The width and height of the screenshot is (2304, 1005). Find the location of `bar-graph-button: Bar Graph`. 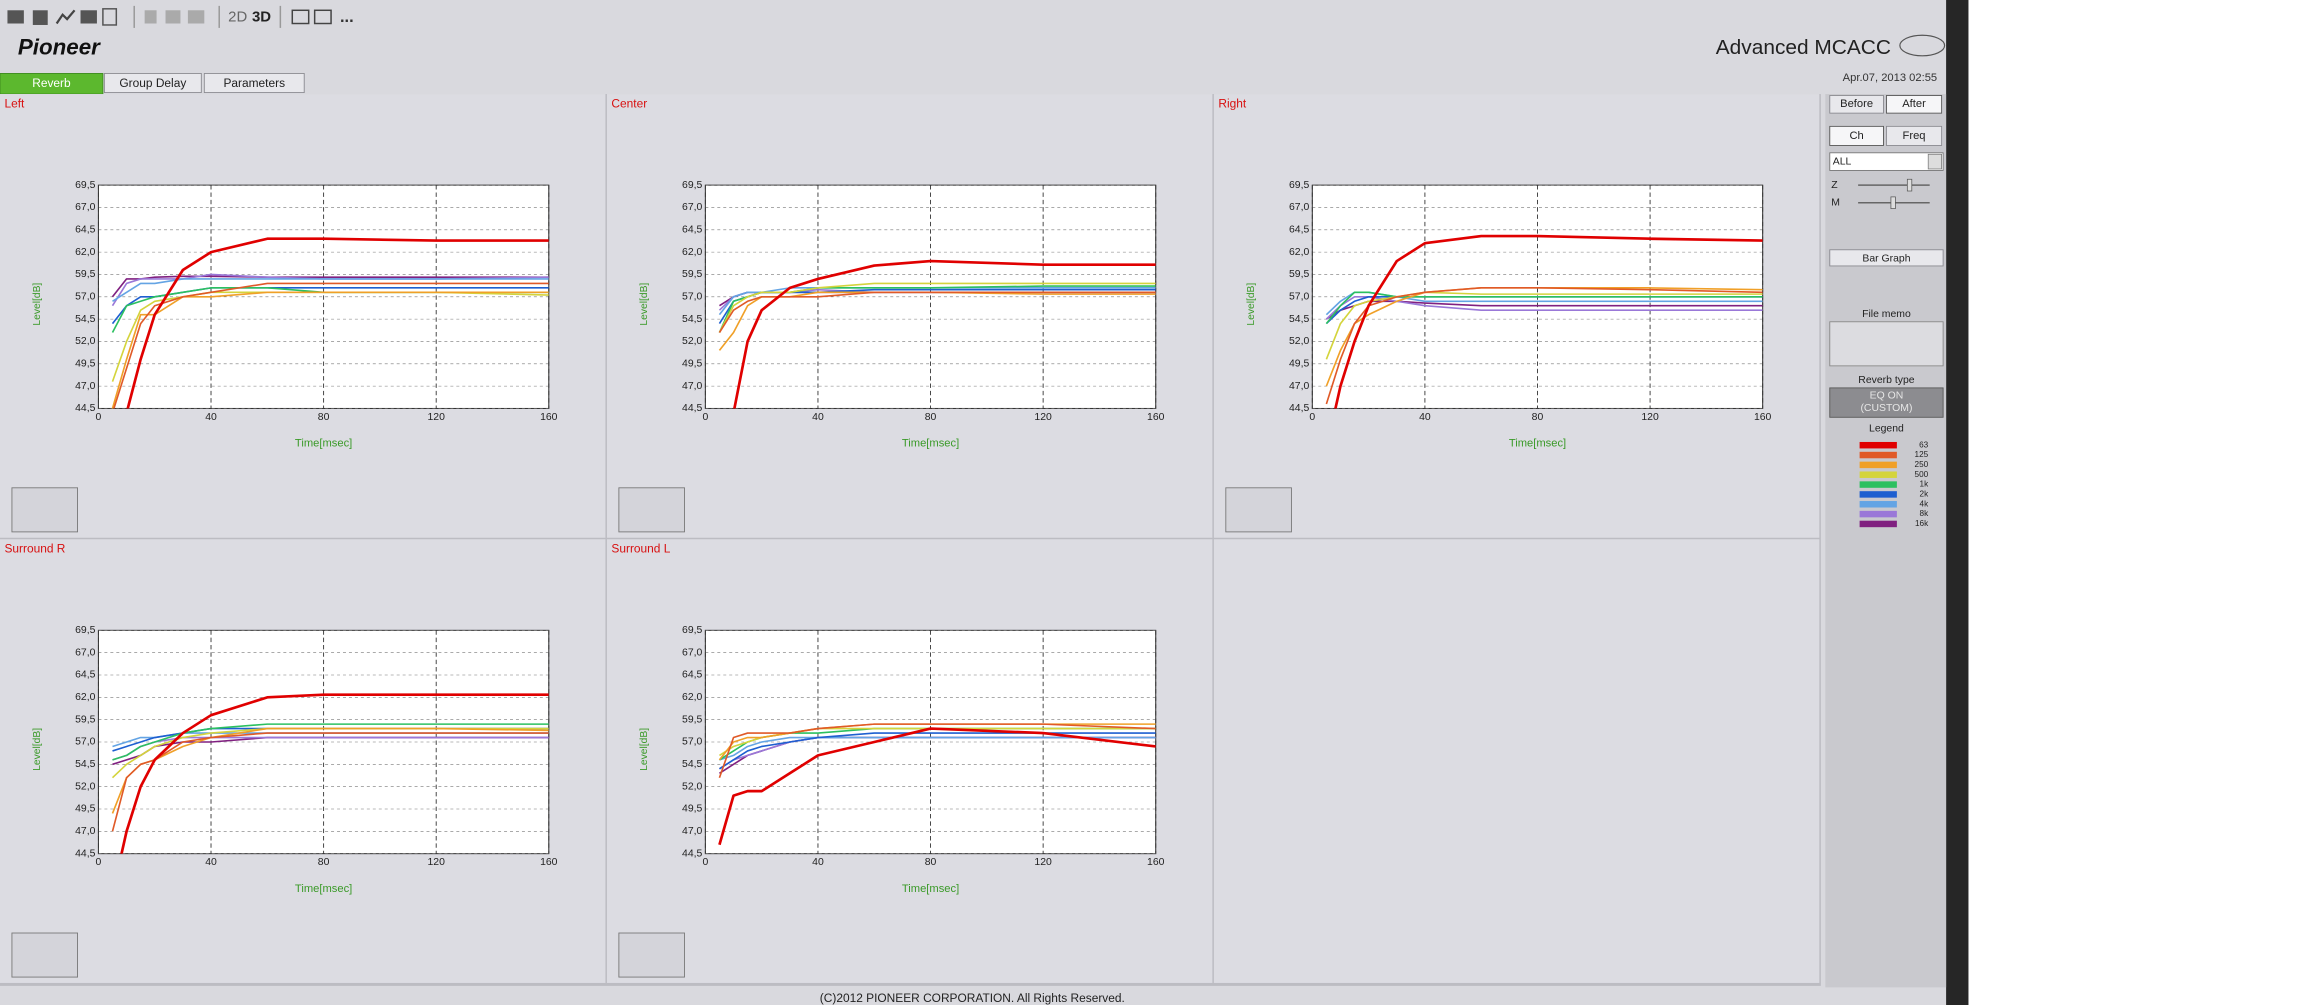

bar-graph-button: Bar Graph is located at coordinates (1886, 258).